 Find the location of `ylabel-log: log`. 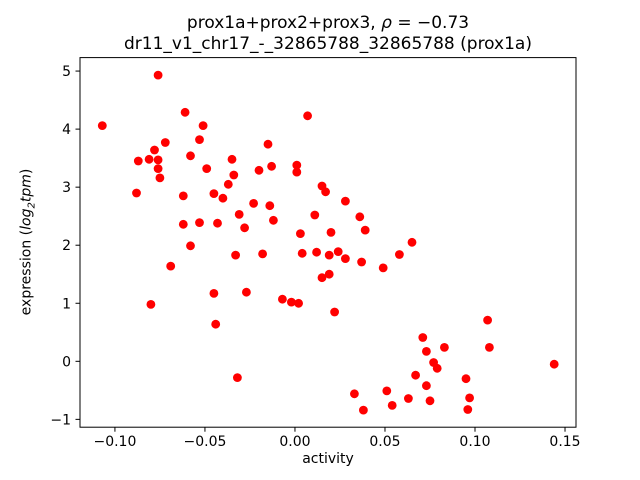

ylabel-log: log is located at coordinates (26, 219).